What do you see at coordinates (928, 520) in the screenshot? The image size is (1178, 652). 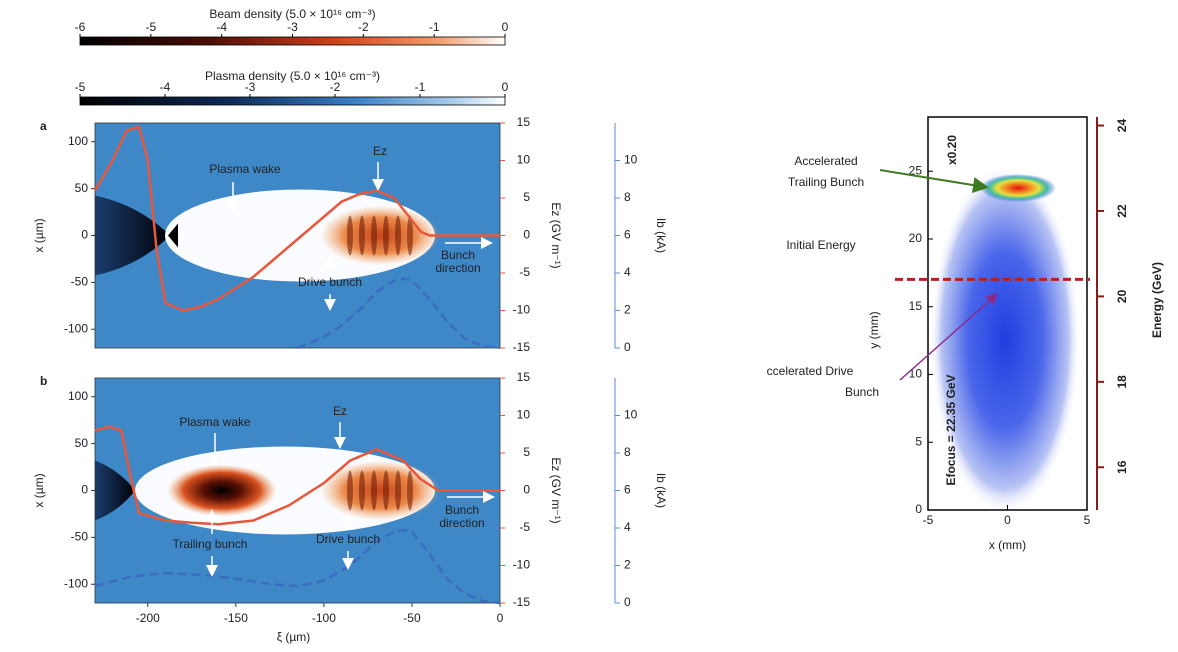 I see `x-tick-label: -5` at bounding box center [928, 520].